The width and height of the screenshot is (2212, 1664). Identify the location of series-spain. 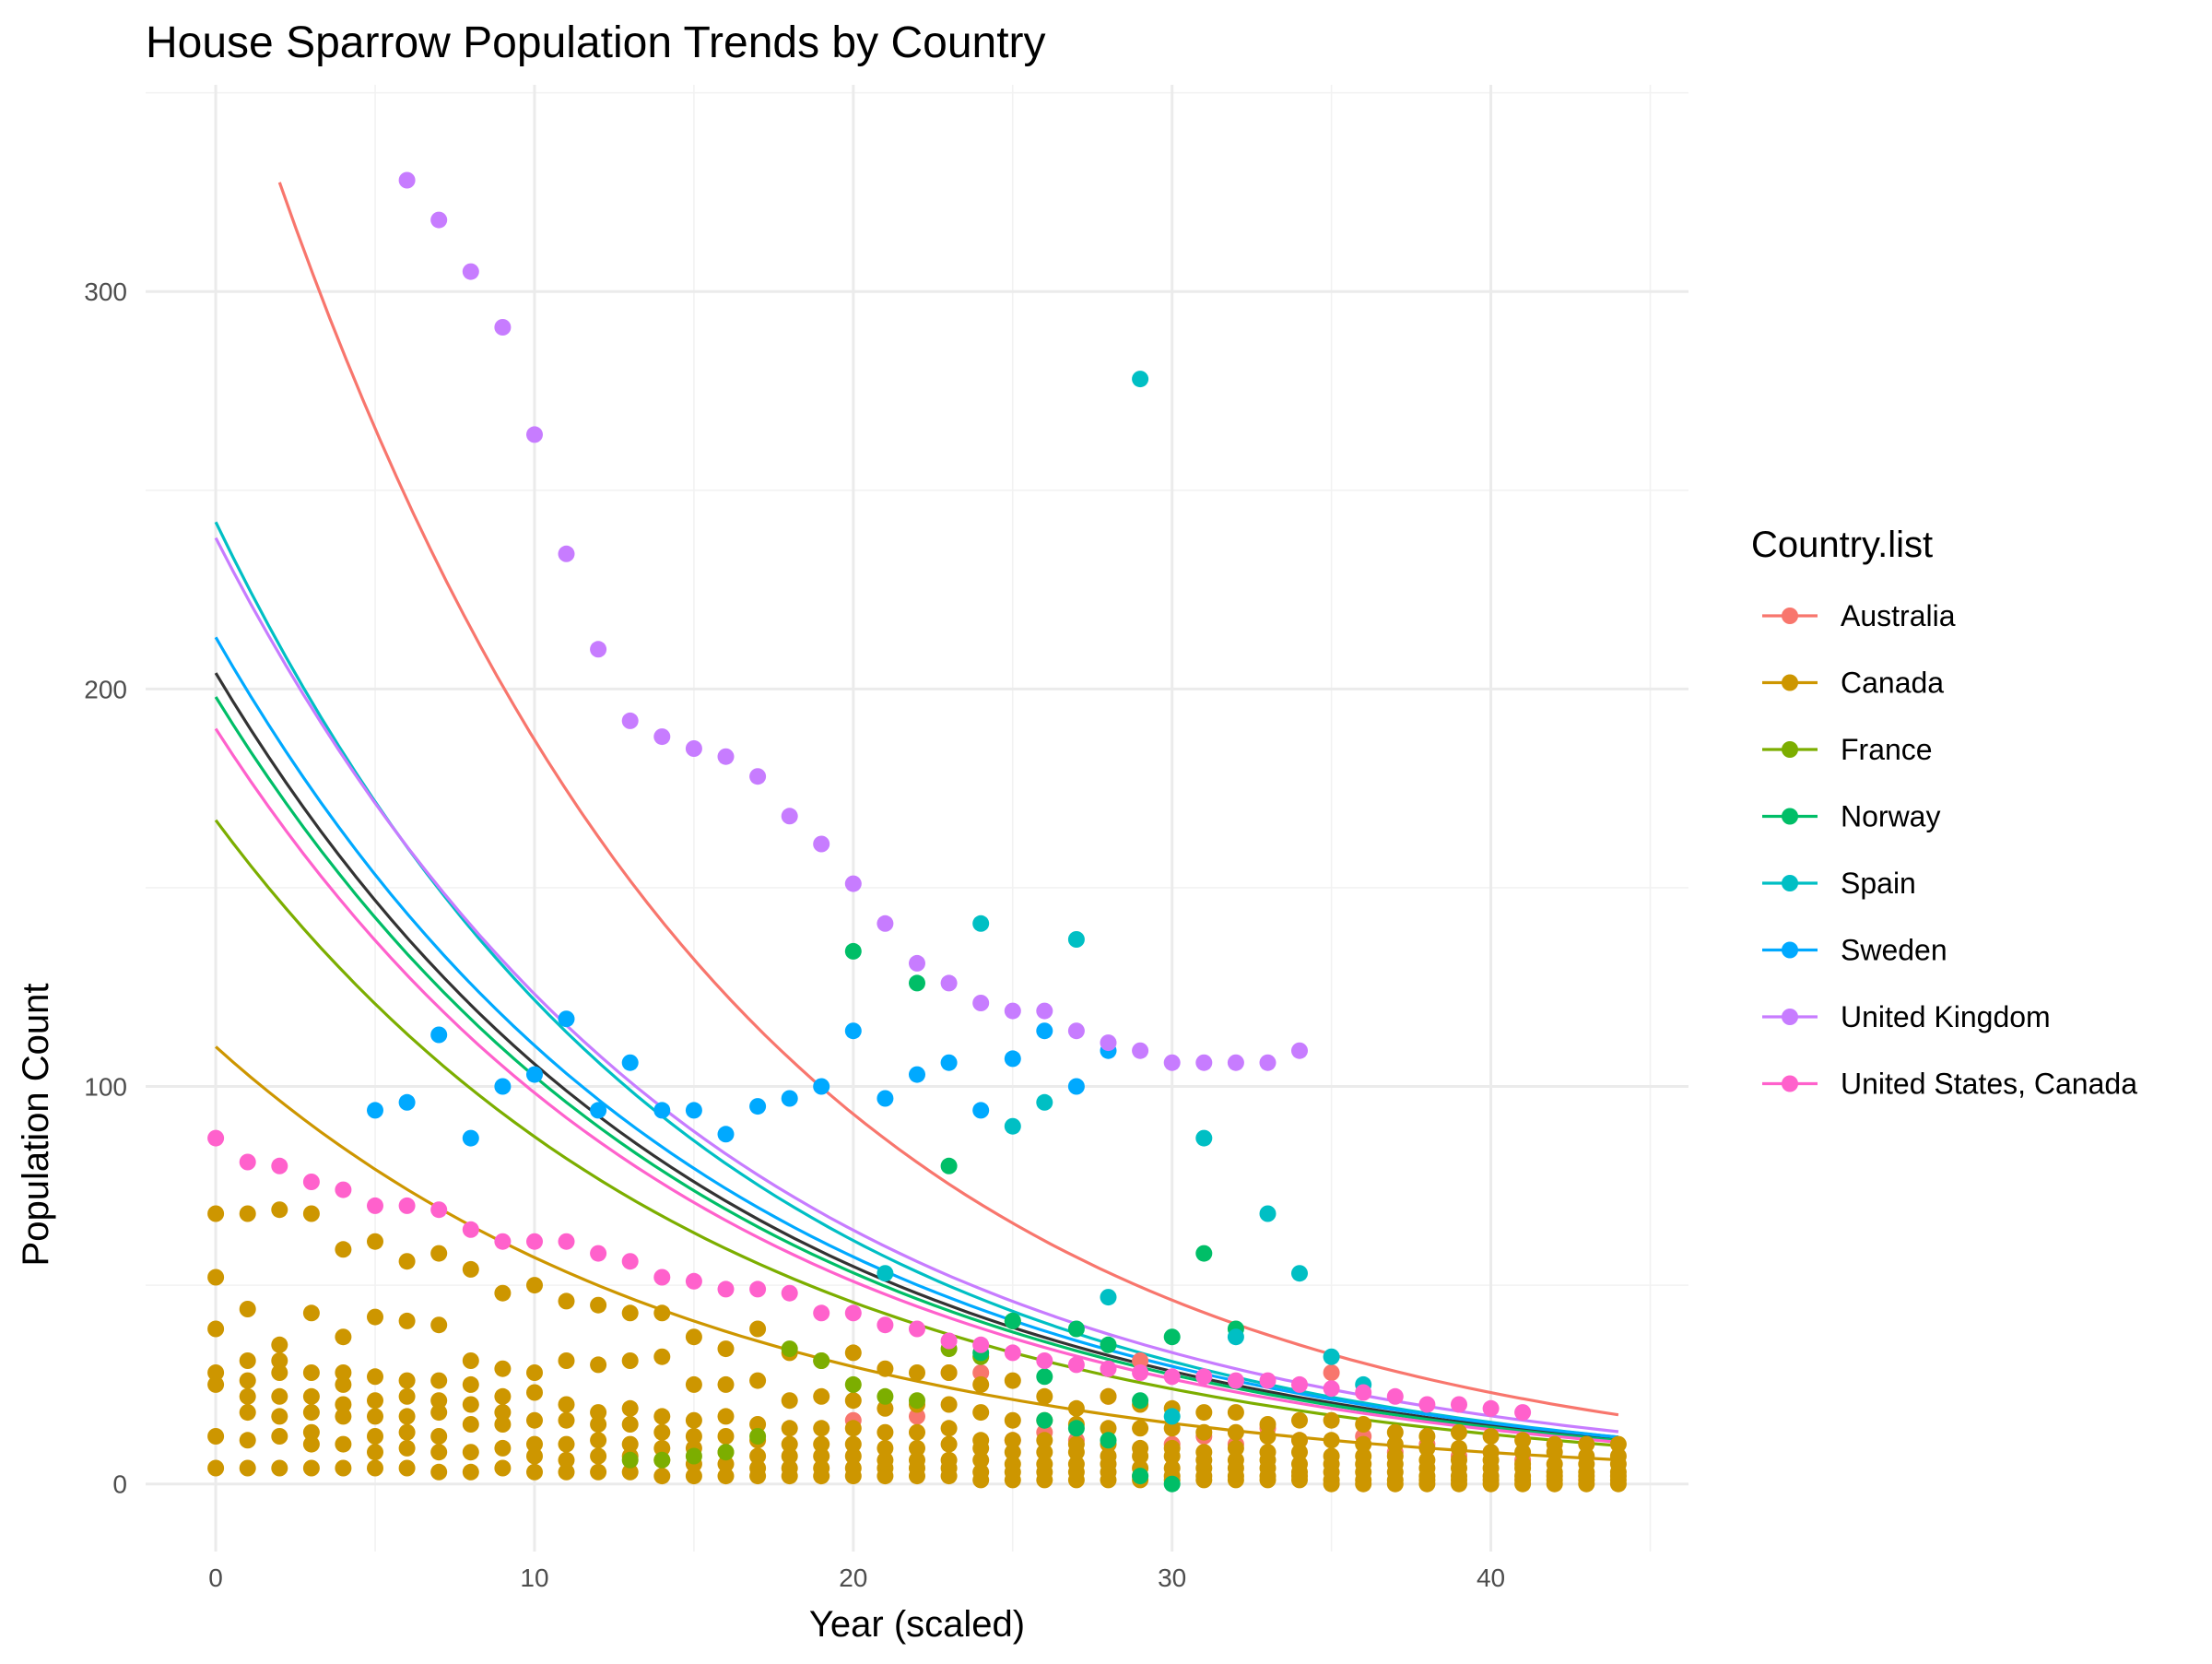
(1124, 898).